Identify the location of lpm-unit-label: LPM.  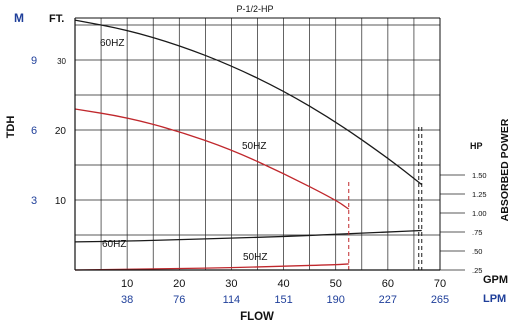
(494, 299).